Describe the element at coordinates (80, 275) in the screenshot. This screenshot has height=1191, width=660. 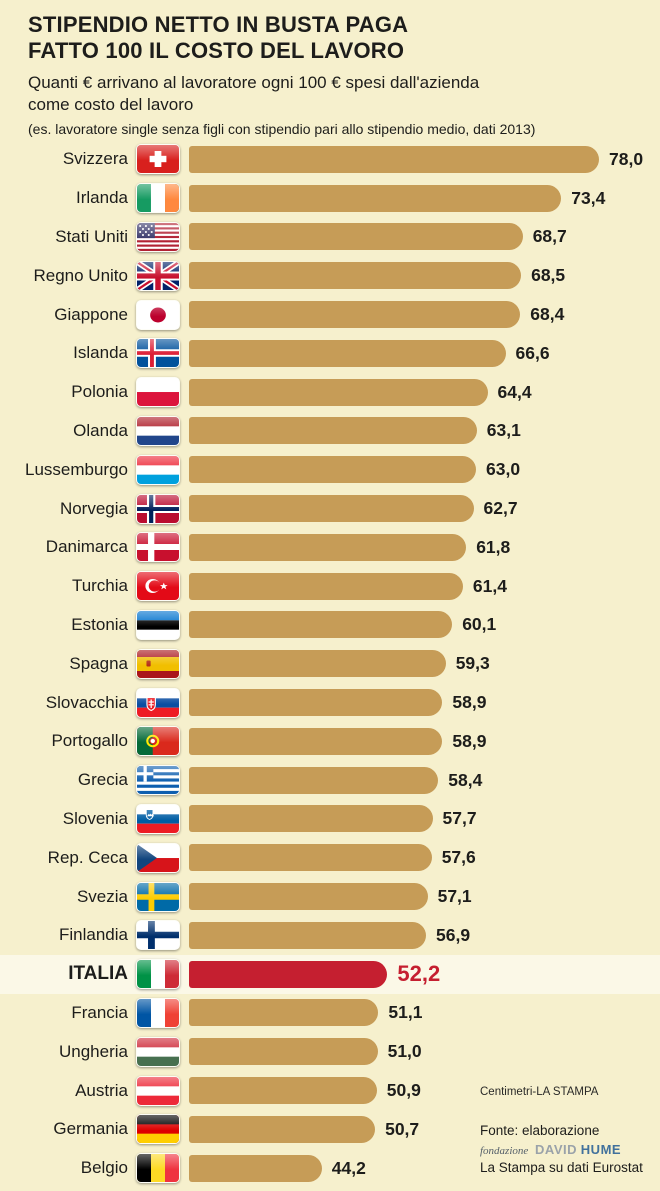
I see `country-label: Regno Unito` at that location.